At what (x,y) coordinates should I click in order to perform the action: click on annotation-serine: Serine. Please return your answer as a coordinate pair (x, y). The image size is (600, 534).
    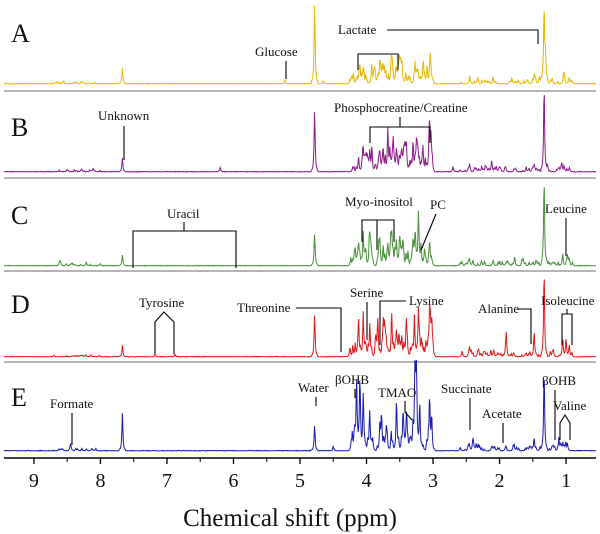
    Looking at the image, I should click on (366, 292).